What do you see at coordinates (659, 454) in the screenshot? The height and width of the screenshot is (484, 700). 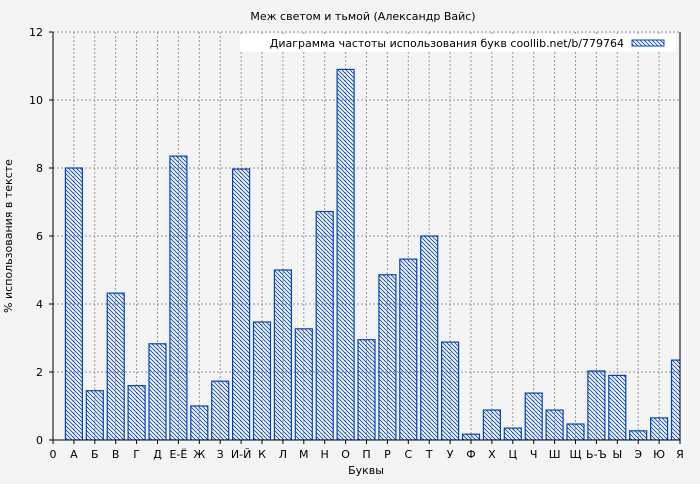 I see `x-tick-label: Ю` at bounding box center [659, 454].